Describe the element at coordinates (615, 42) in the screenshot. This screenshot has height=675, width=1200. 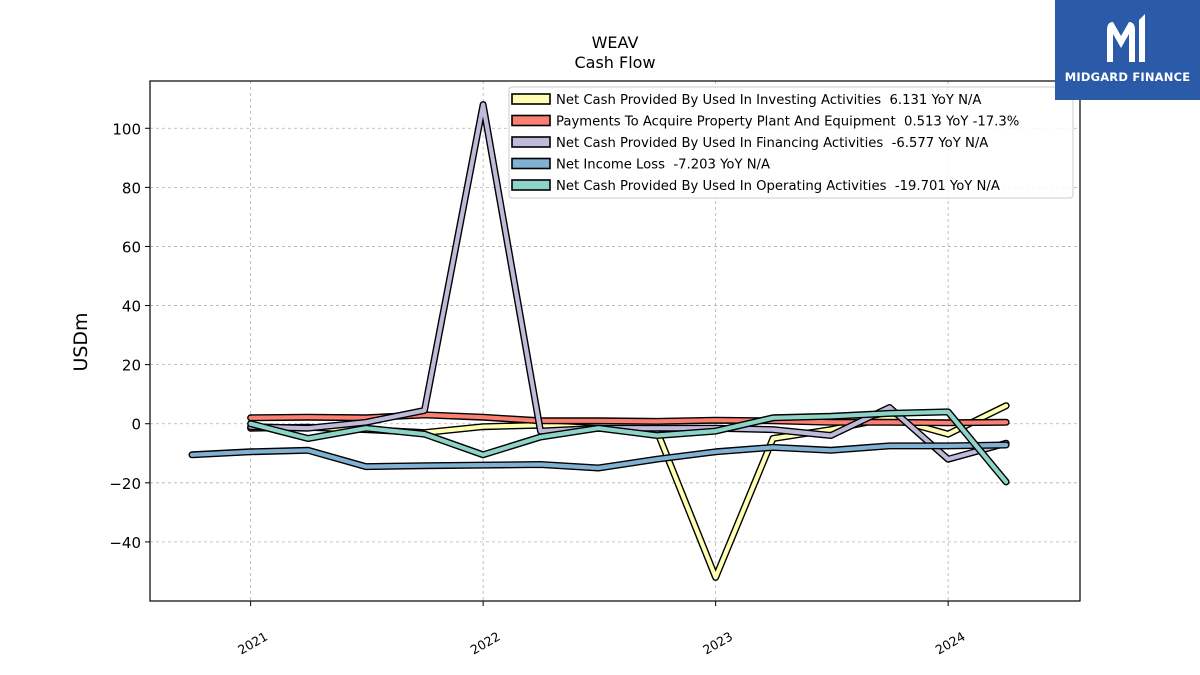
I see `chart-title: WEAV` at that location.